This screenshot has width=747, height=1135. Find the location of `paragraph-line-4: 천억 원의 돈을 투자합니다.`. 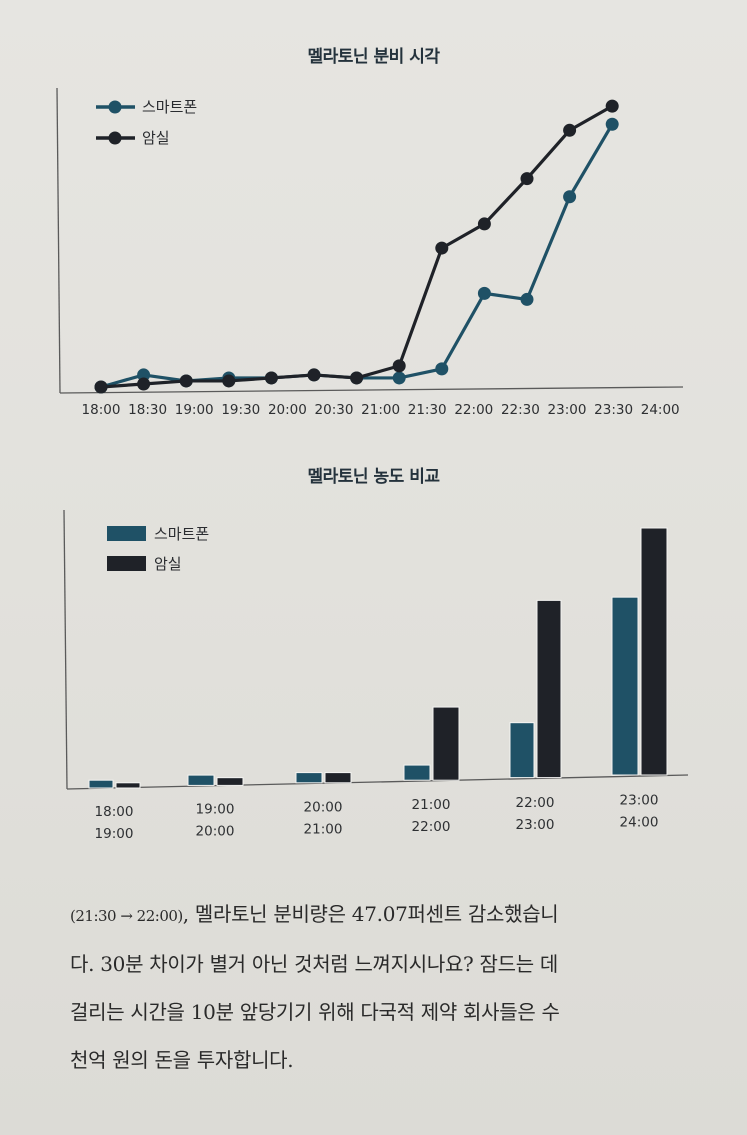

paragraph-line-4: 천억 원의 돈을 투자합니다. is located at coordinates (182, 1060).